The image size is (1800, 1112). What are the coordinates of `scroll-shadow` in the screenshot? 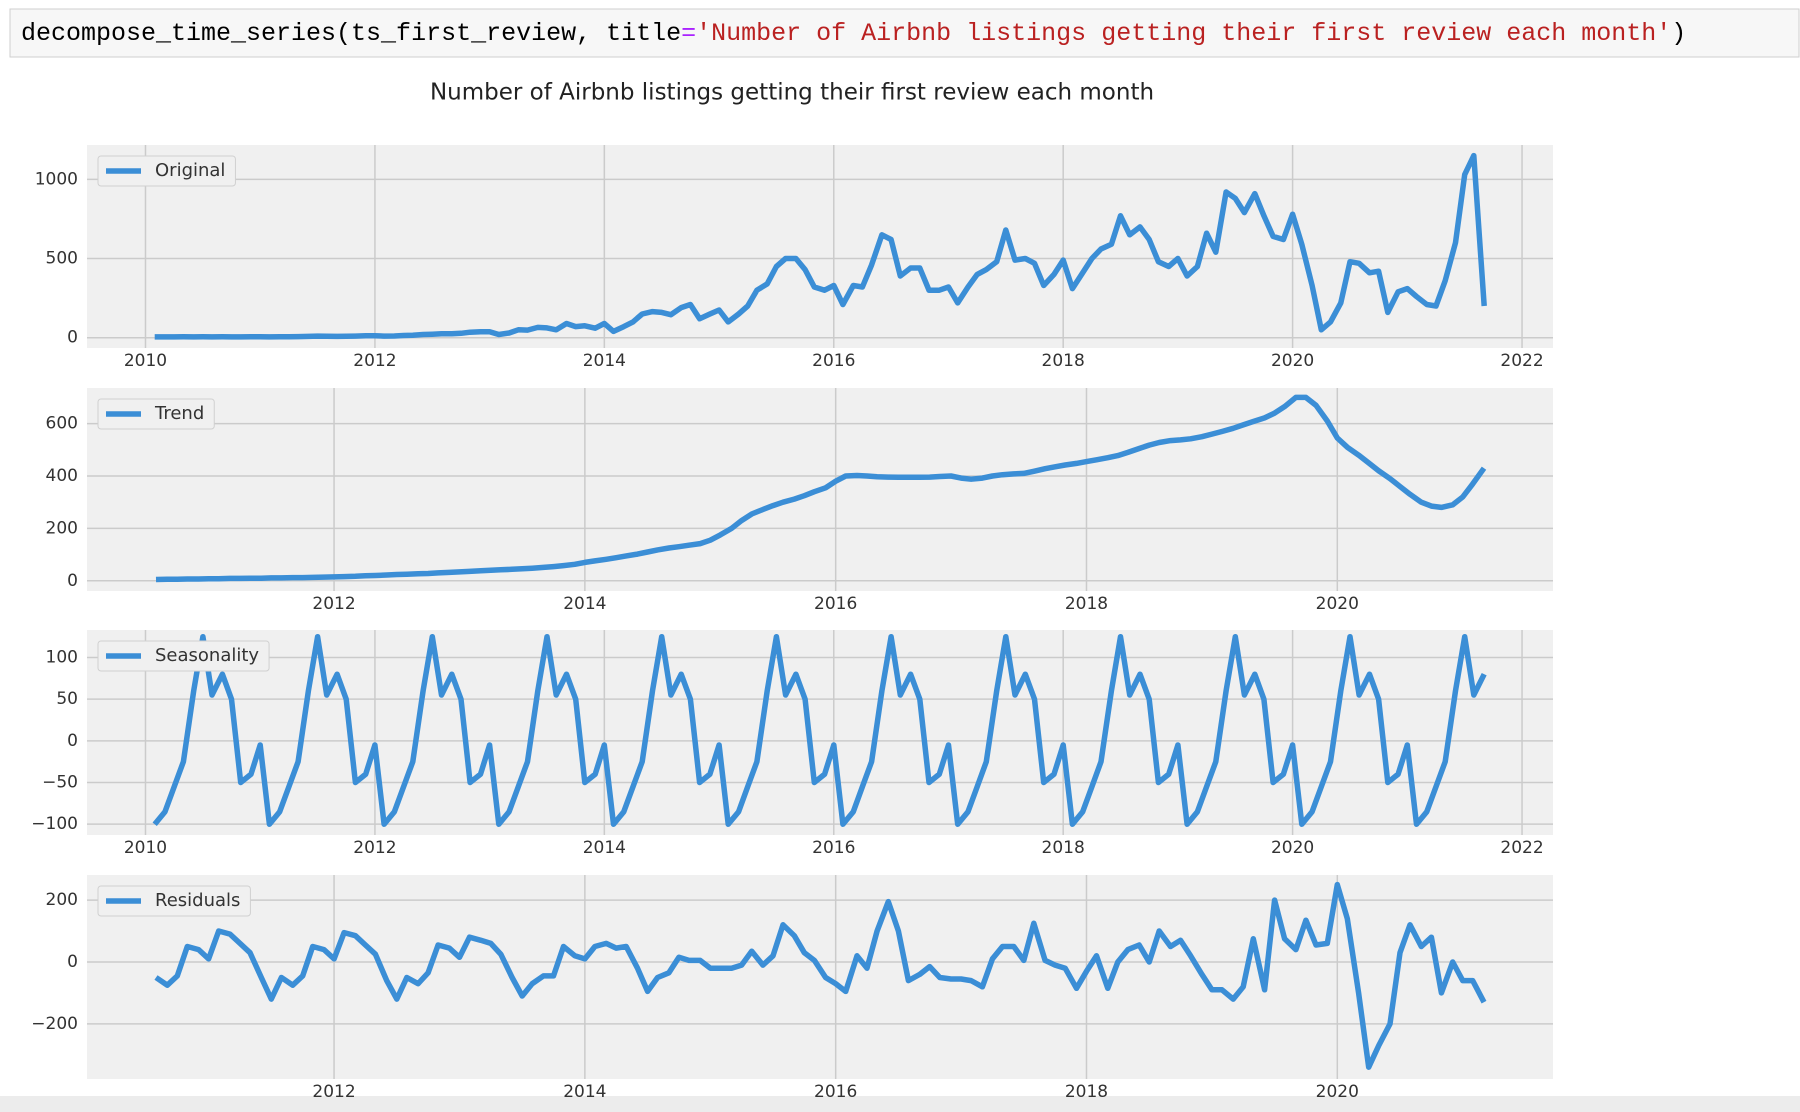 It's located at (900, 1104).